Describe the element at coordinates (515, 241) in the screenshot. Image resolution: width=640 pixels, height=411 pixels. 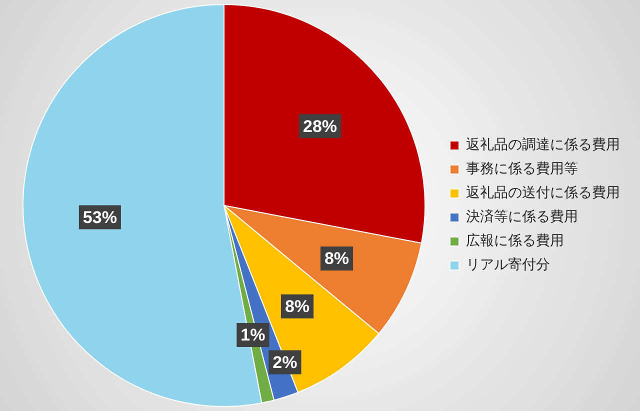
I see `legend-label: 広報に係る費用` at that location.